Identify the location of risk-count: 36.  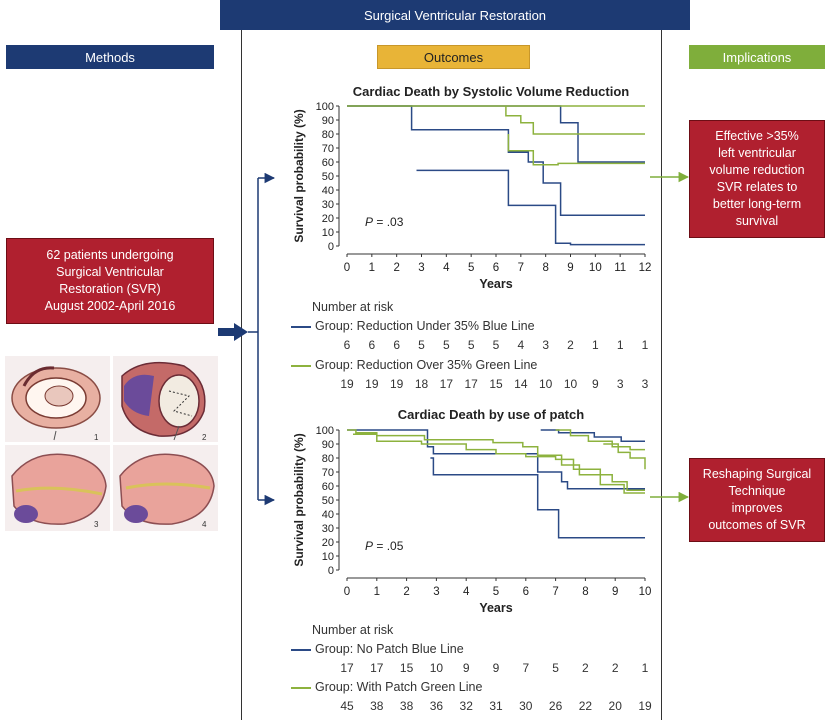
(437, 706).